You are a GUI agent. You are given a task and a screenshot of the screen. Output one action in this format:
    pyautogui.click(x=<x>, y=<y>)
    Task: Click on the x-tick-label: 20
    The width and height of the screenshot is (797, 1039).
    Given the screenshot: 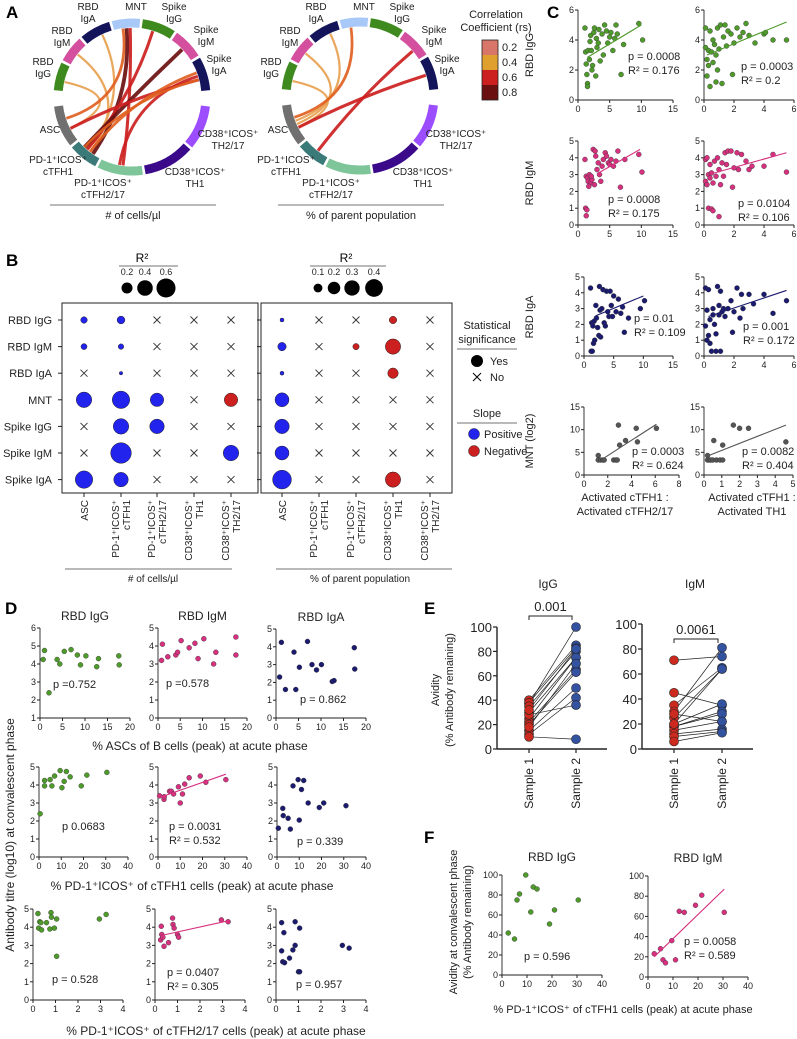 What is the action you would take?
    pyautogui.click(x=698, y=986)
    